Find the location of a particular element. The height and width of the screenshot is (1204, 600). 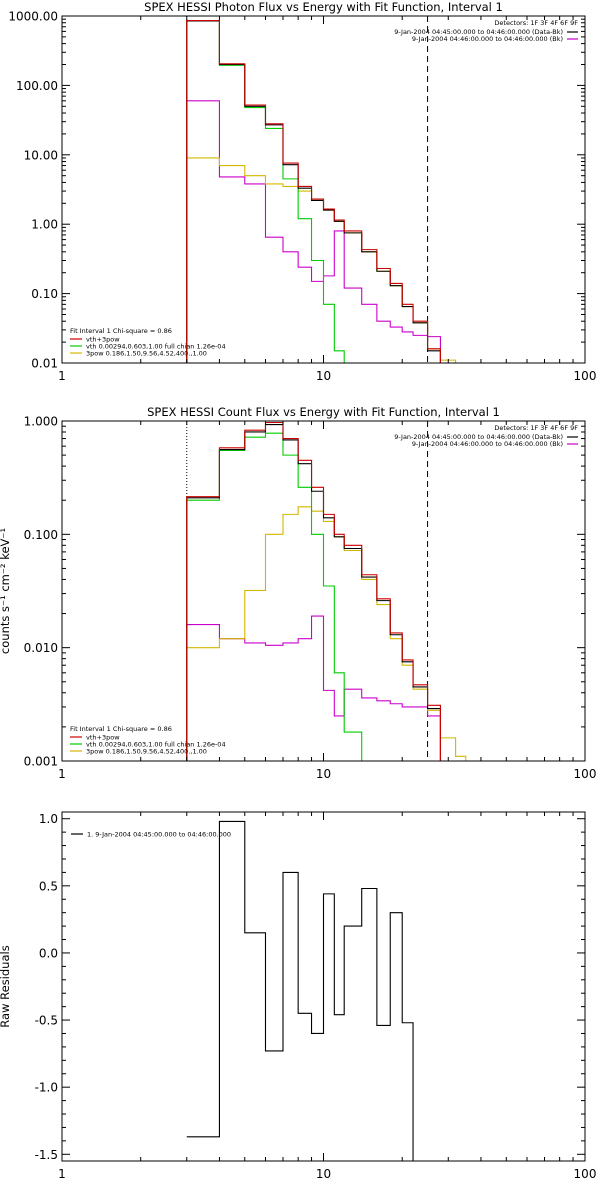

y-tick-label: 0.001 is located at coordinates (41, 762).